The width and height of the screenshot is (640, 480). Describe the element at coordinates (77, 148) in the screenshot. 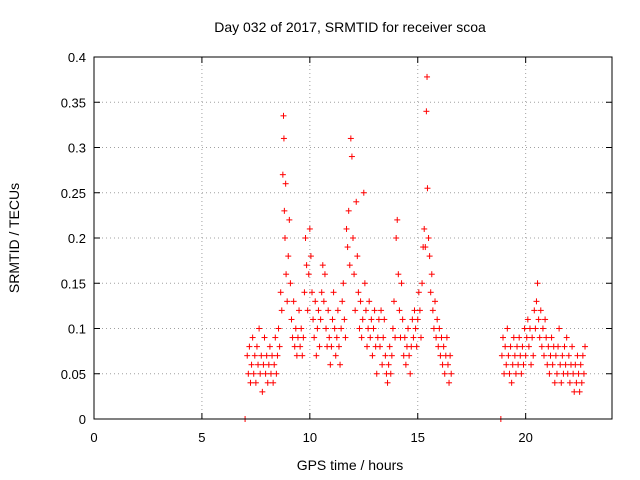

I see `y-tick-label: 0.3` at that location.